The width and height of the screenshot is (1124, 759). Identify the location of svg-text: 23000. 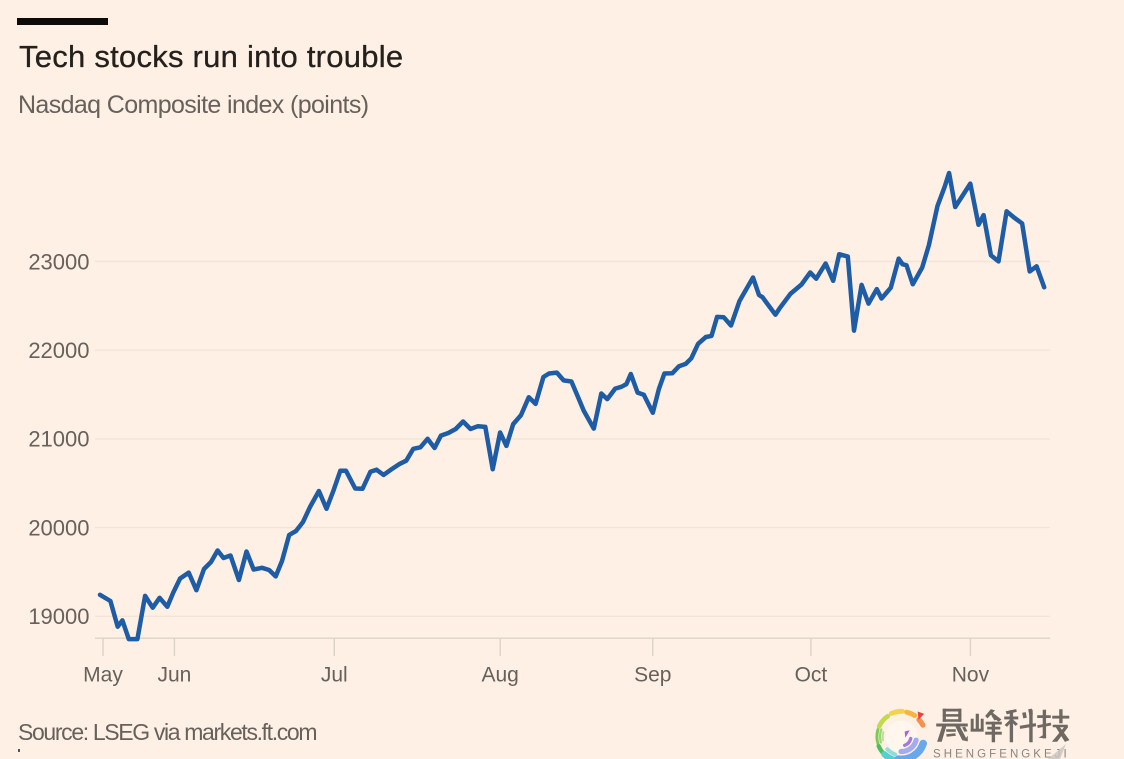
(58, 261).